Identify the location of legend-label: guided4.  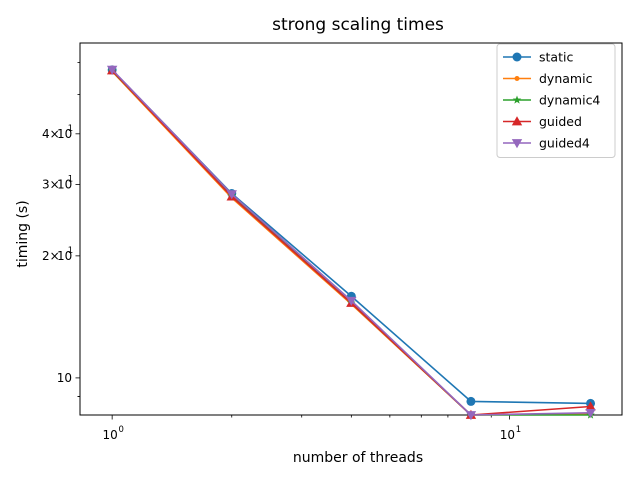
(564, 143).